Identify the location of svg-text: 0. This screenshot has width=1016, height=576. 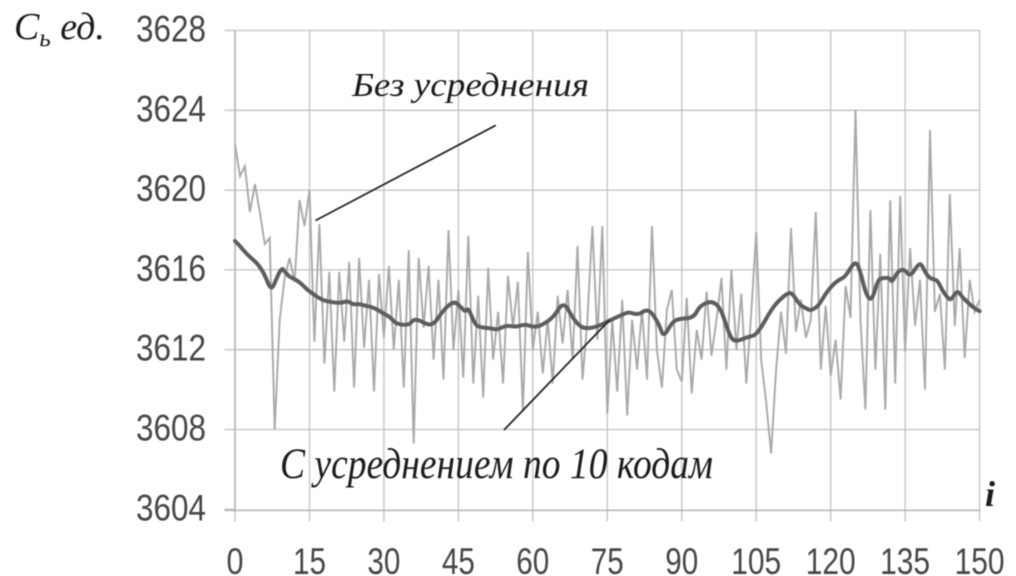
(235, 558).